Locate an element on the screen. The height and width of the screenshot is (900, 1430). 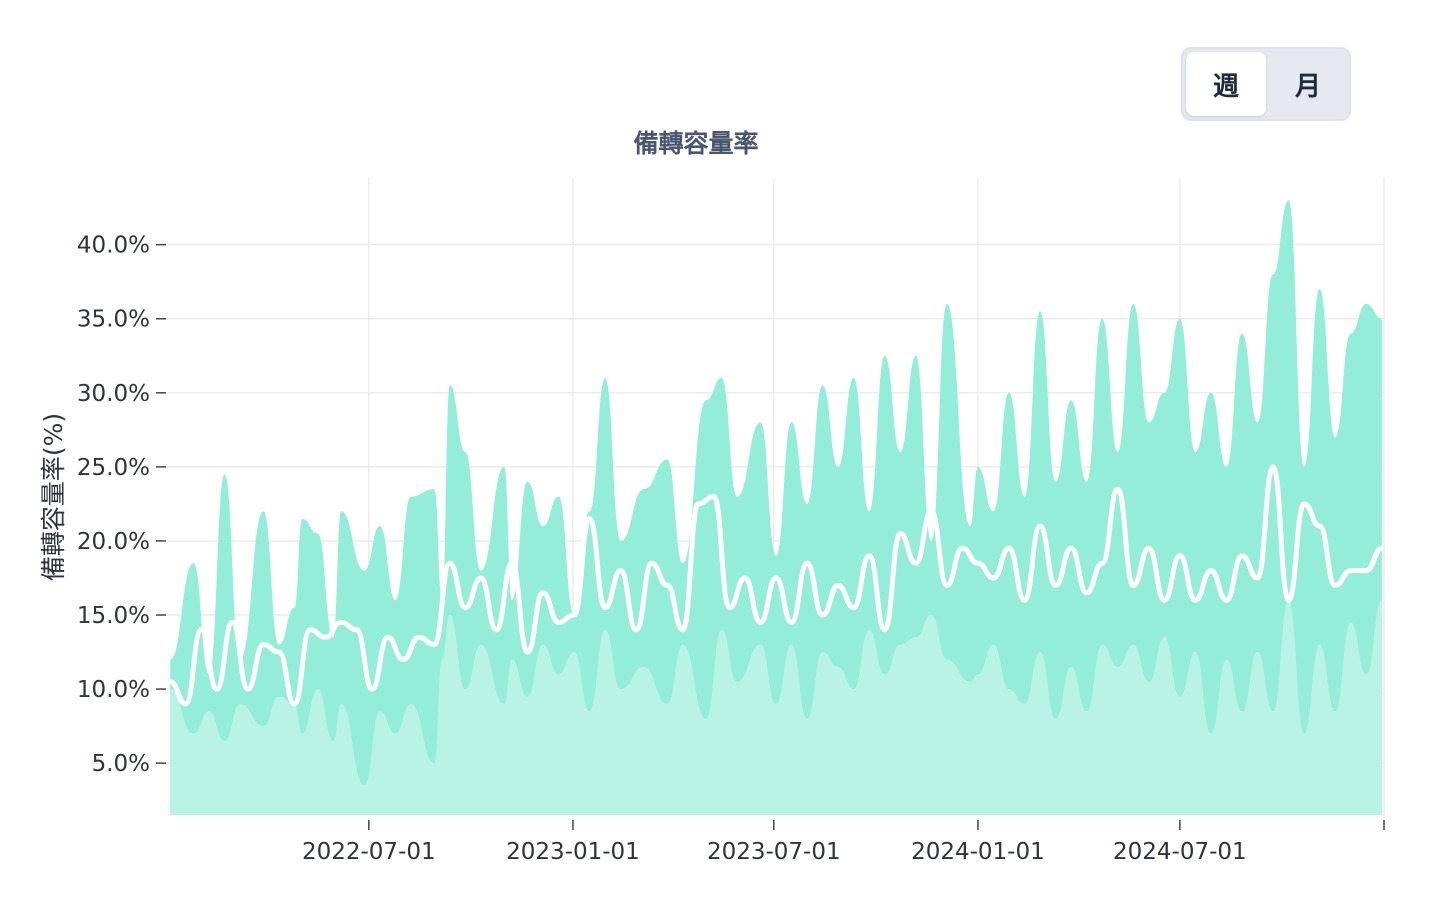
y-tick-label: 10.0% is located at coordinates (113, 690).